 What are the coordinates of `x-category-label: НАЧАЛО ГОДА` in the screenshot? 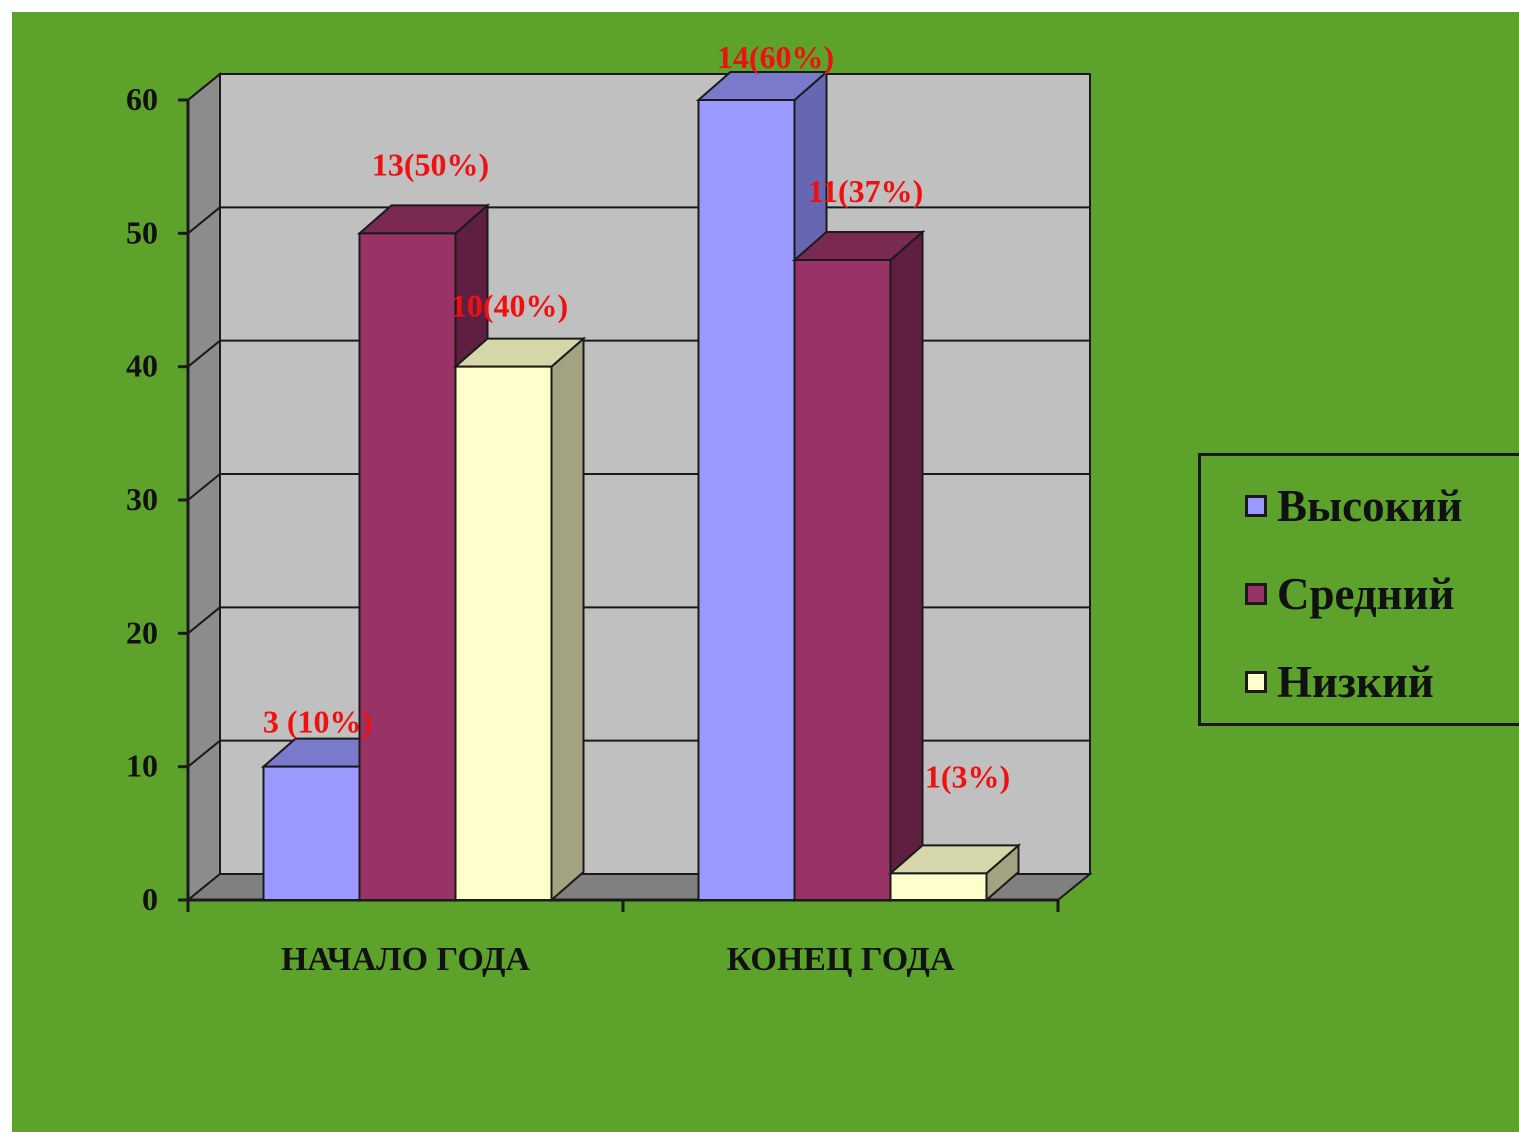 It's located at (406, 959).